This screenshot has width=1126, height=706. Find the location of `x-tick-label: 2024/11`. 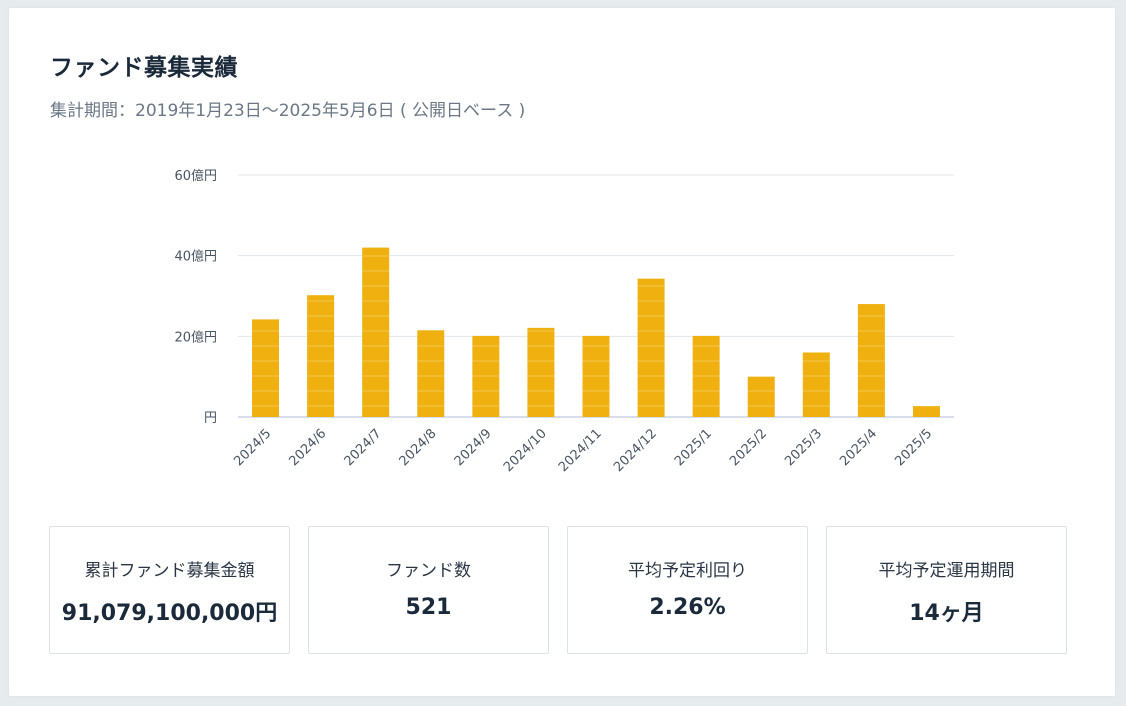

x-tick-label: 2024/11 is located at coordinates (580, 450).